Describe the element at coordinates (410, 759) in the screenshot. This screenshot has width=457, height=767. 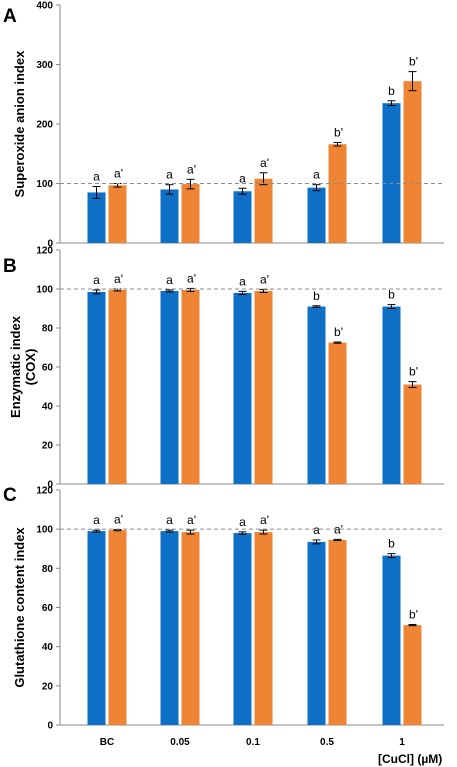
I see `x-axis-label: [CuCl] (µM)` at that location.